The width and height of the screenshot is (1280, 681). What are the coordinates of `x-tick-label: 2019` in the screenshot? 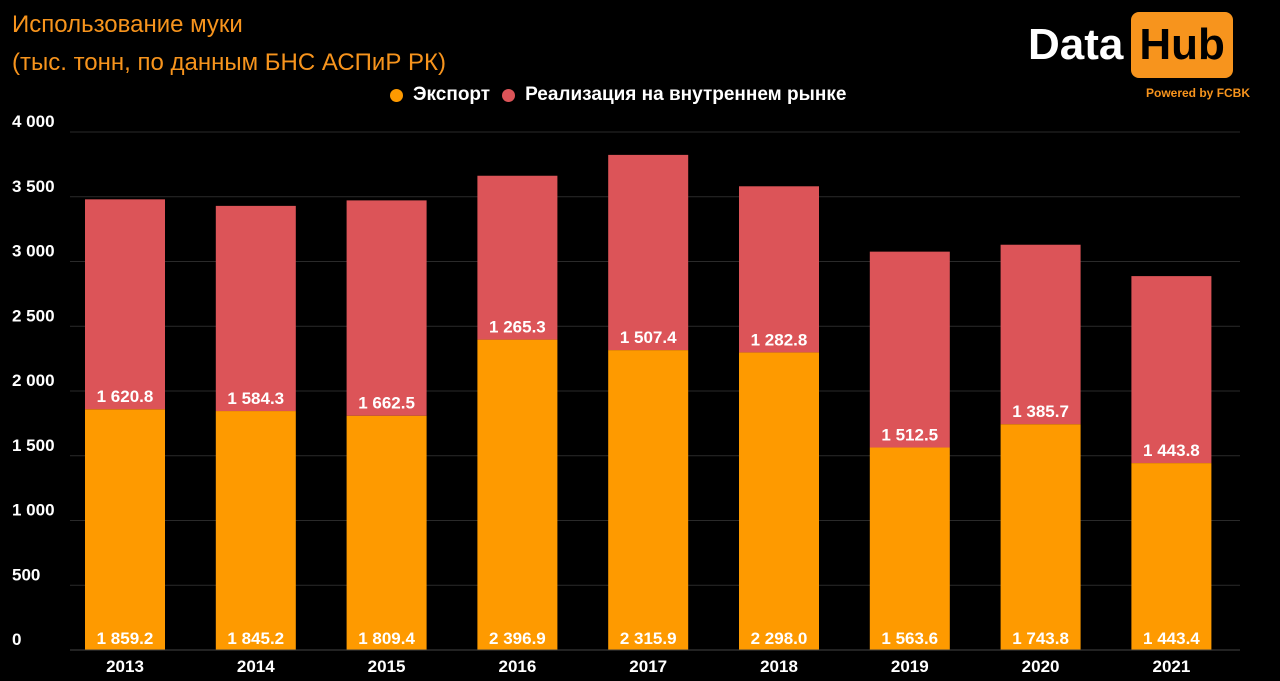 It's located at (910, 666).